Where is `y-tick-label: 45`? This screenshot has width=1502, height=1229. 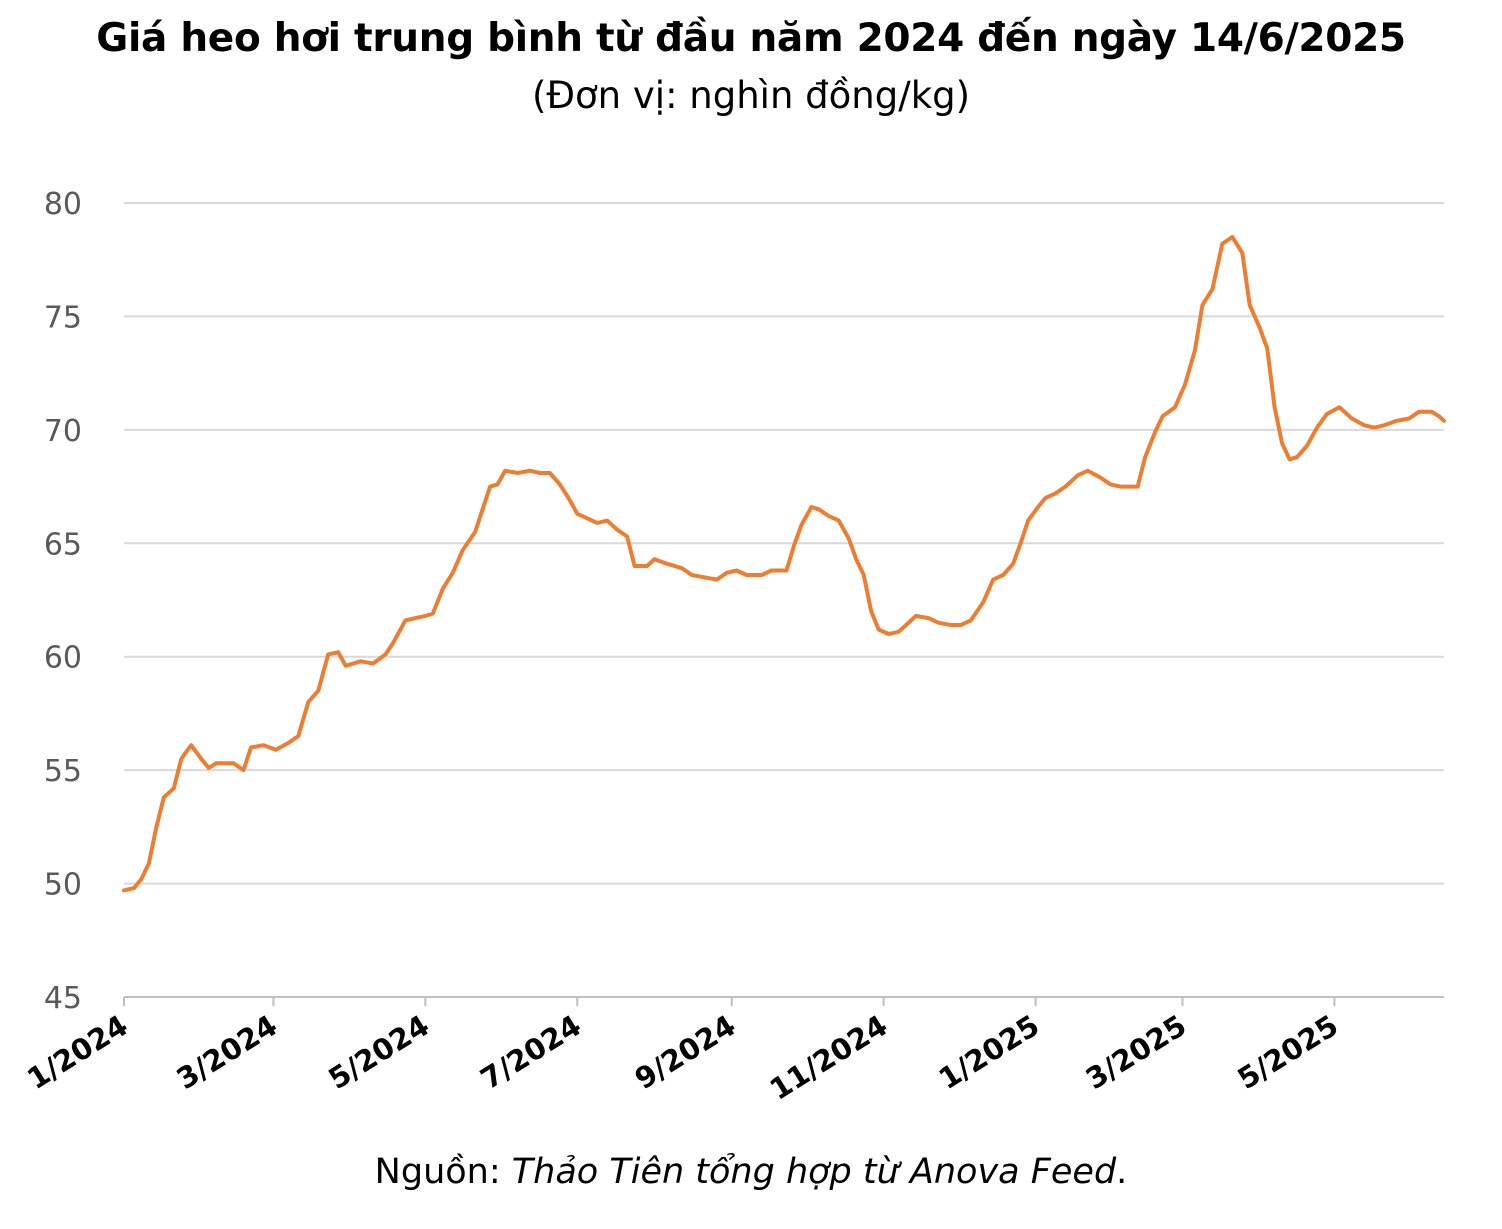
y-tick-label: 45 is located at coordinates (63, 998).